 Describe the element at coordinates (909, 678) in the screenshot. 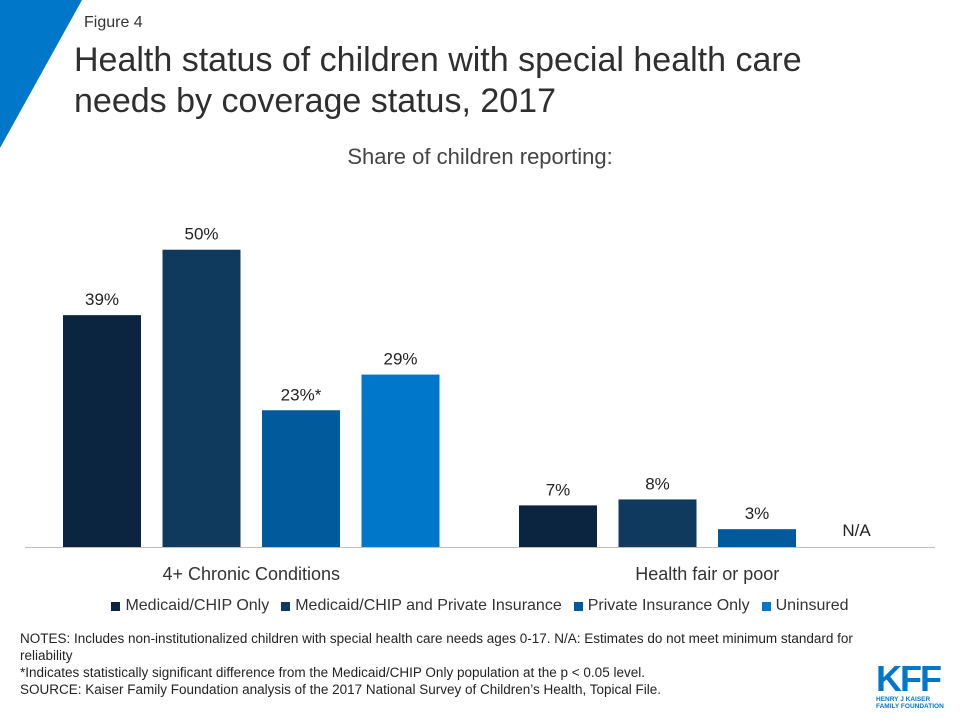

I see `logo-mark: KFF` at that location.